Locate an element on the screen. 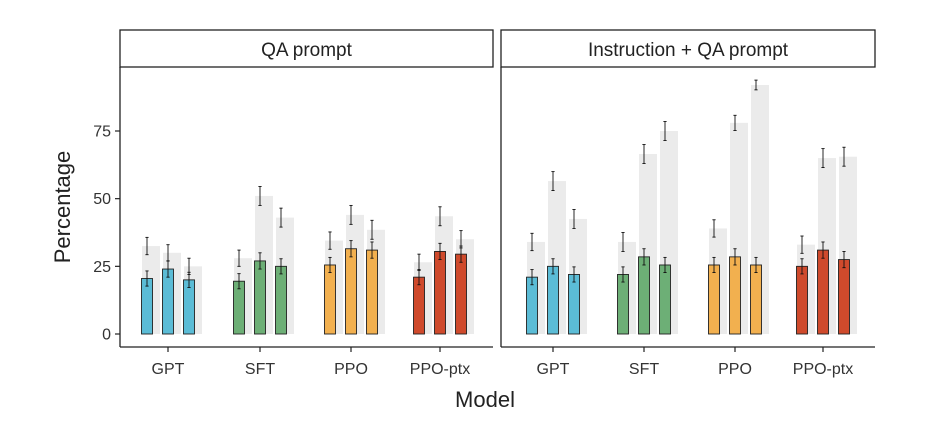 Image resolution: width=929 pixels, height=423 pixels. y-tick-label: 75 is located at coordinates (102, 132).